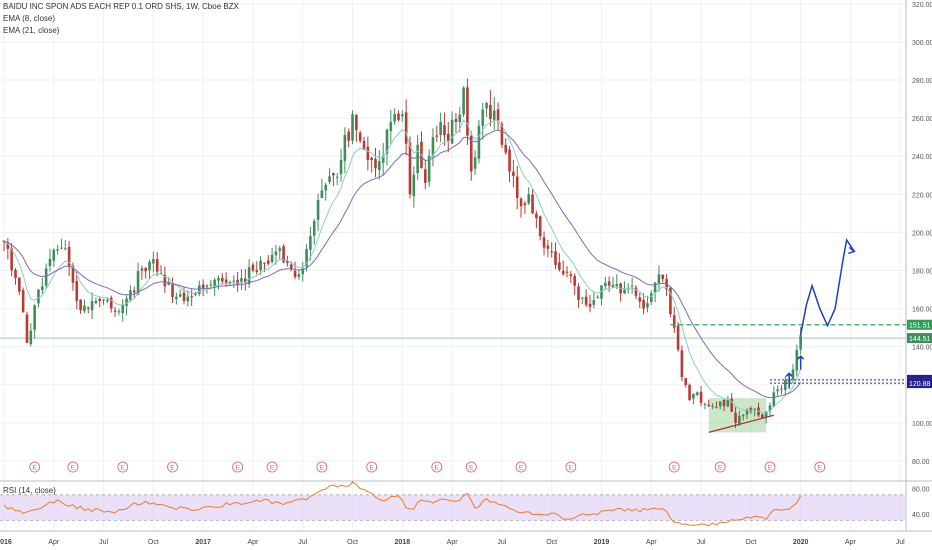  What do you see at coordinates (302, 542) in the screenshot?
I see `time-tick-label: Jul` at bounding box center [302, 542].